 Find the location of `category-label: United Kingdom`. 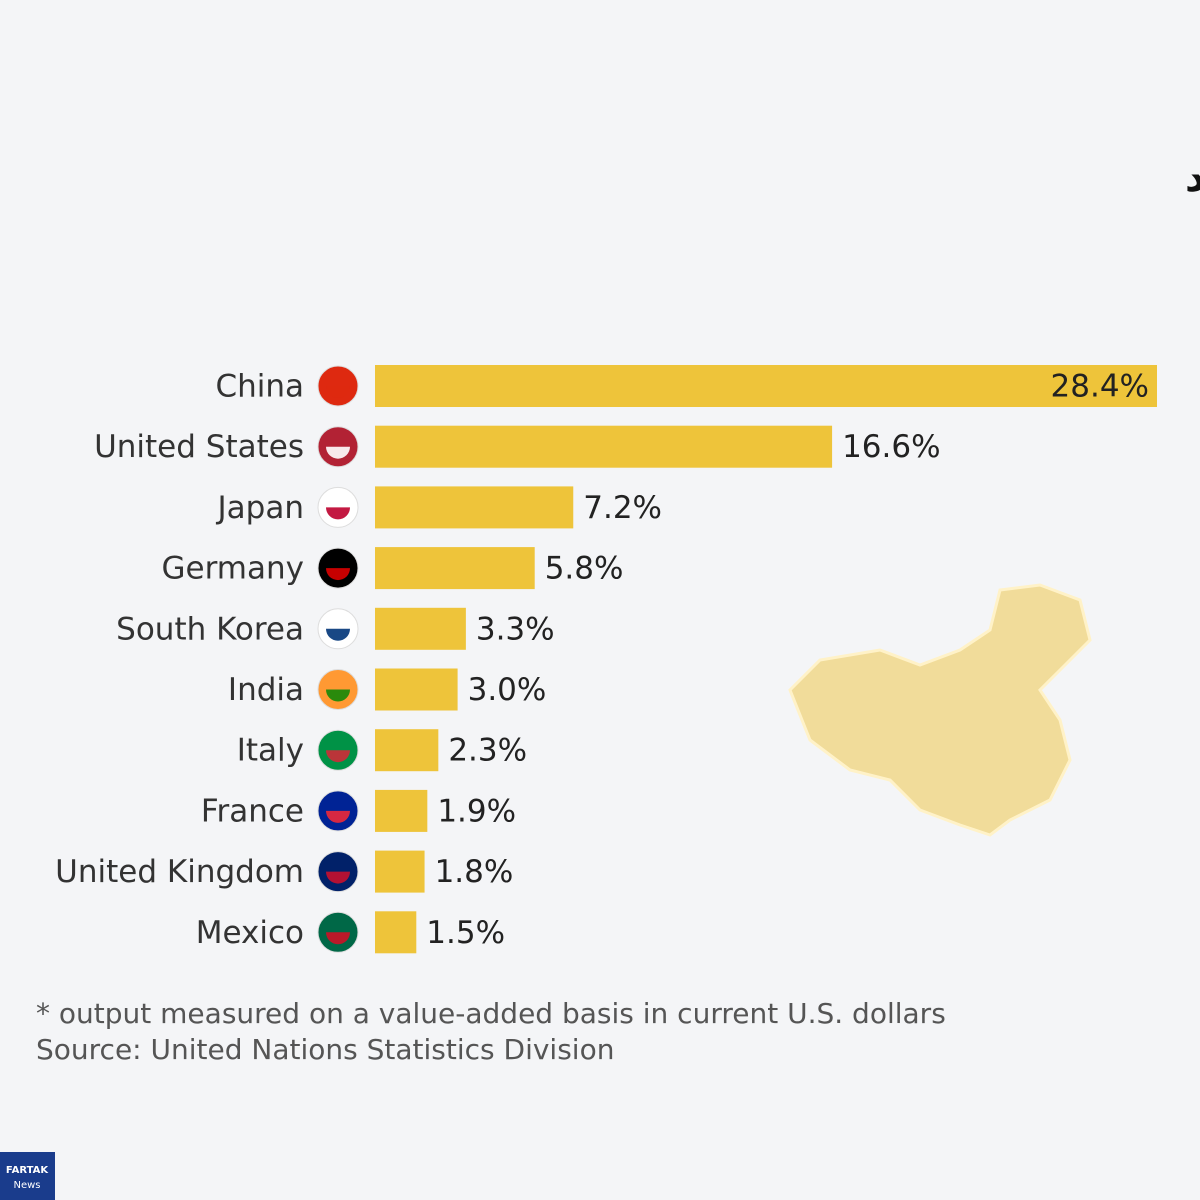

category-label: United Kingdom is located at coordinates (179, 872).